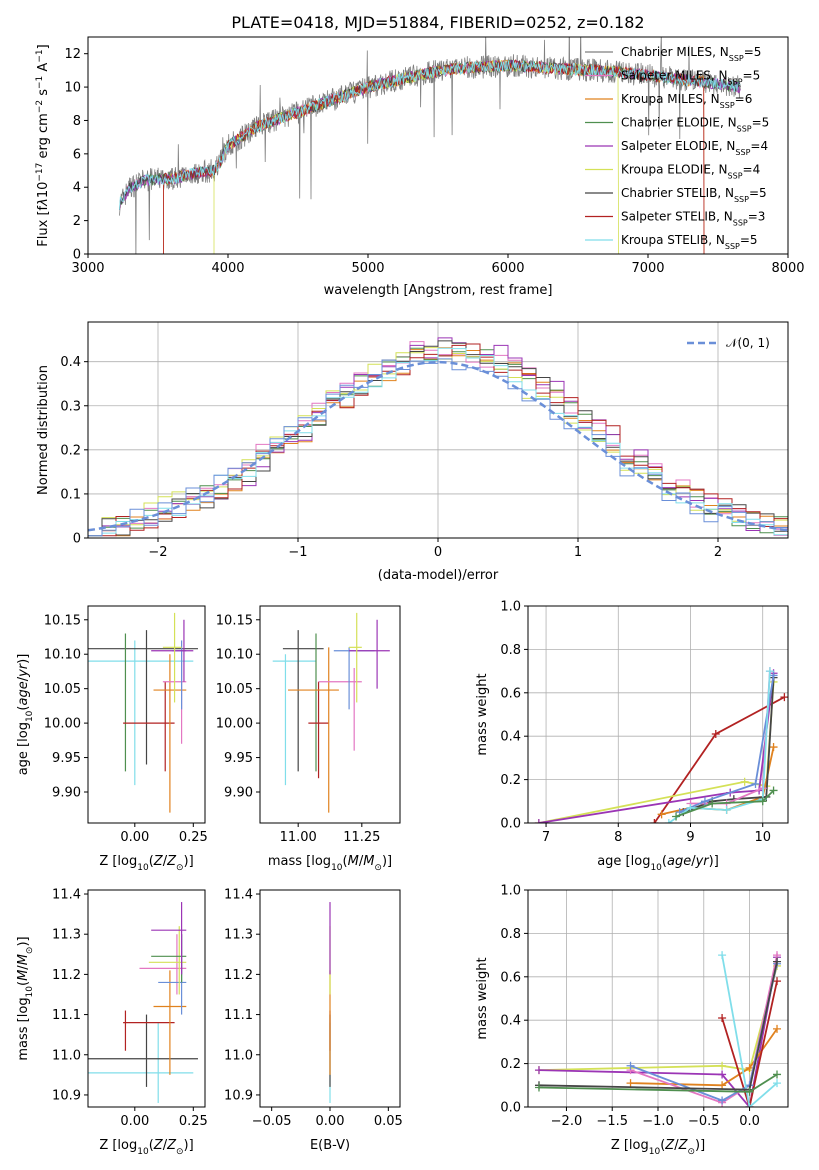  What do you see at coordinates (704, 1121) in the screenshot?
I see `x-tick-label: −0.5` at bounding box center [704, 1121].